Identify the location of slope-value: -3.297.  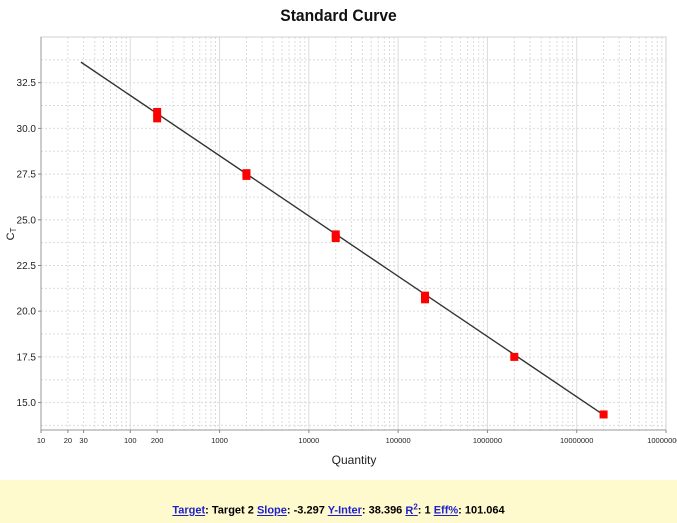
(309, 510).